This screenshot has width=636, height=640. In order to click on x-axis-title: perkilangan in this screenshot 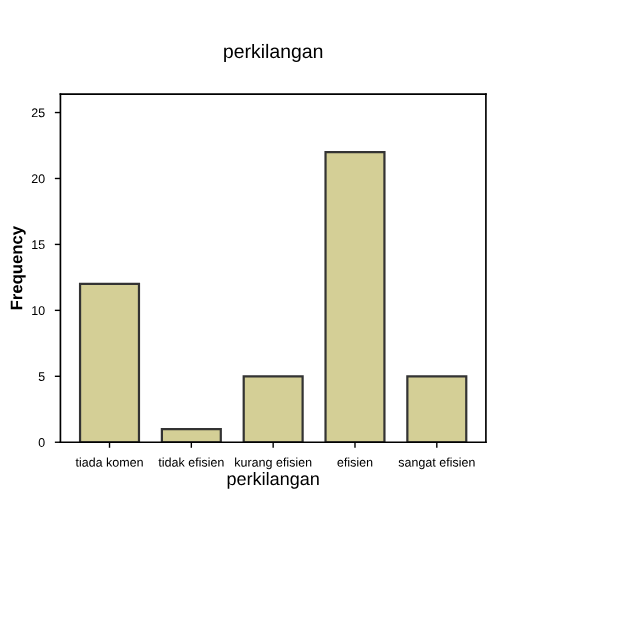, I will do `click(273, 480)`.